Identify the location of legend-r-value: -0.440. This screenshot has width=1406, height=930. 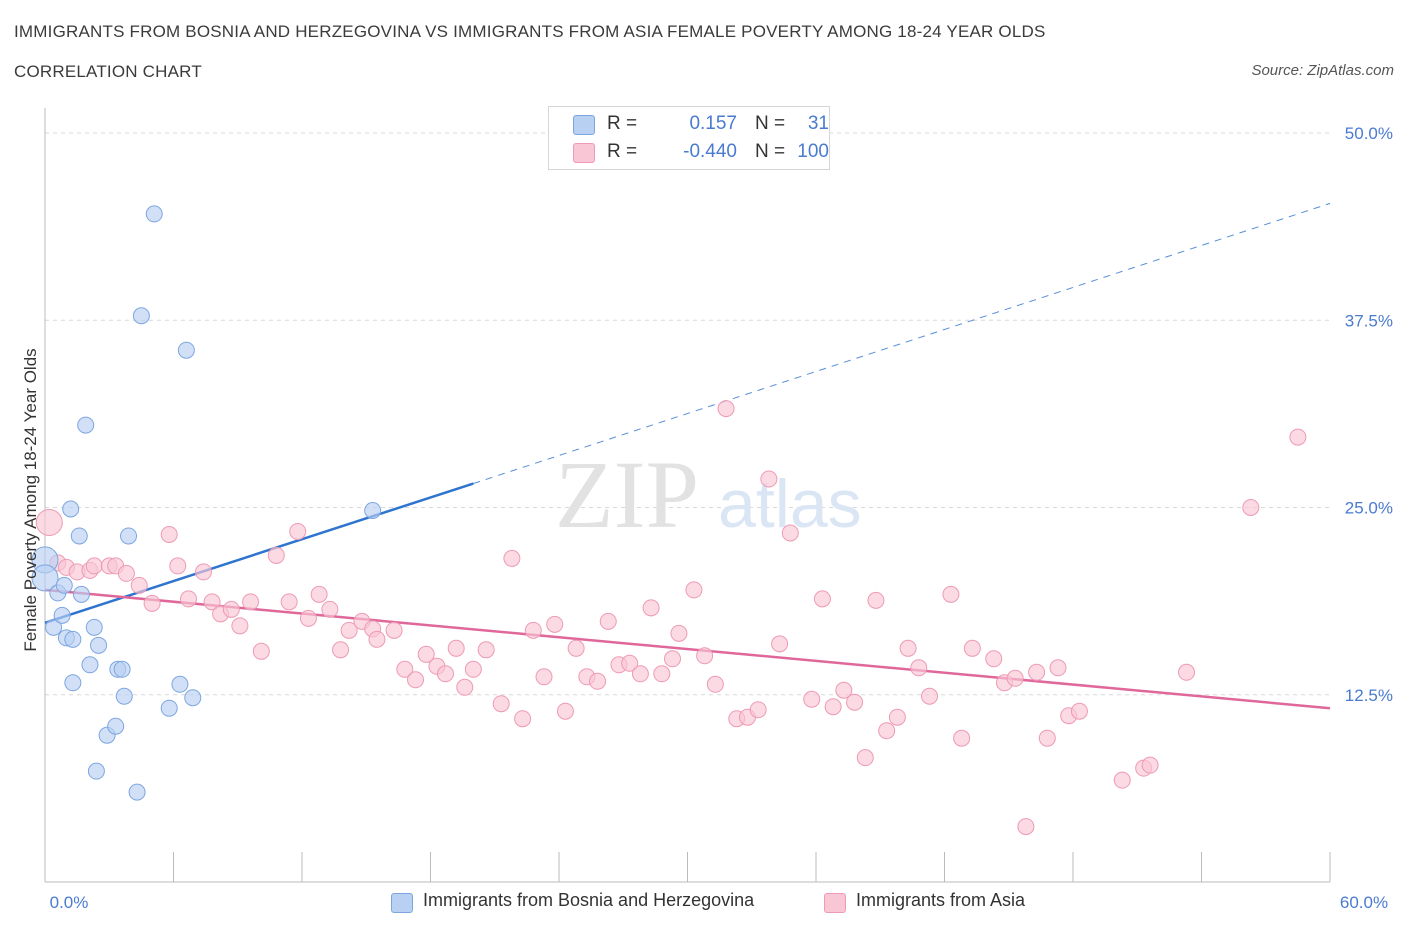
(710, 151).